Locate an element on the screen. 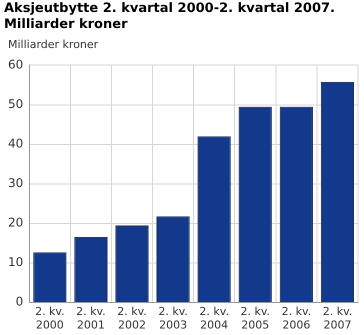 Image resolution: width=364 pixels, height=335 pixels. chart-title: Aksjeutbytte 2. kvartal 2000-2. kvartal 2007. Milliarder kroner is located at coordinates (170, 17).